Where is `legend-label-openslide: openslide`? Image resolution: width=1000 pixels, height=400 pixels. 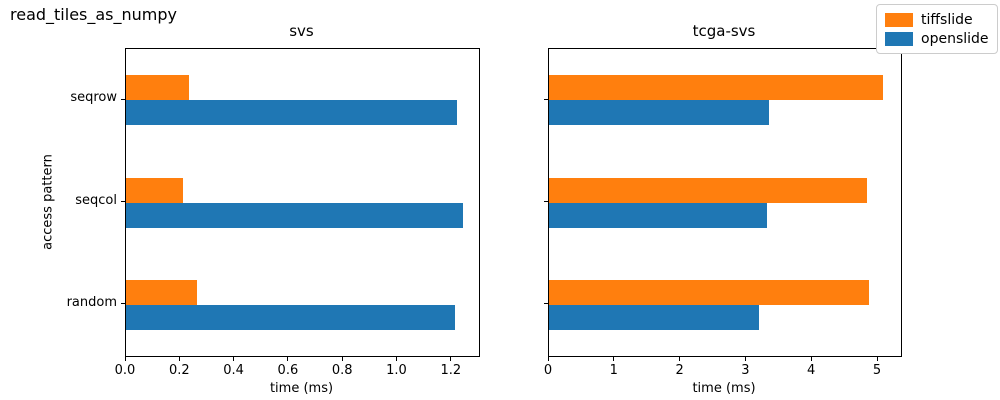
legend-label-openslide: openslide is located at coordinates (955, 38).